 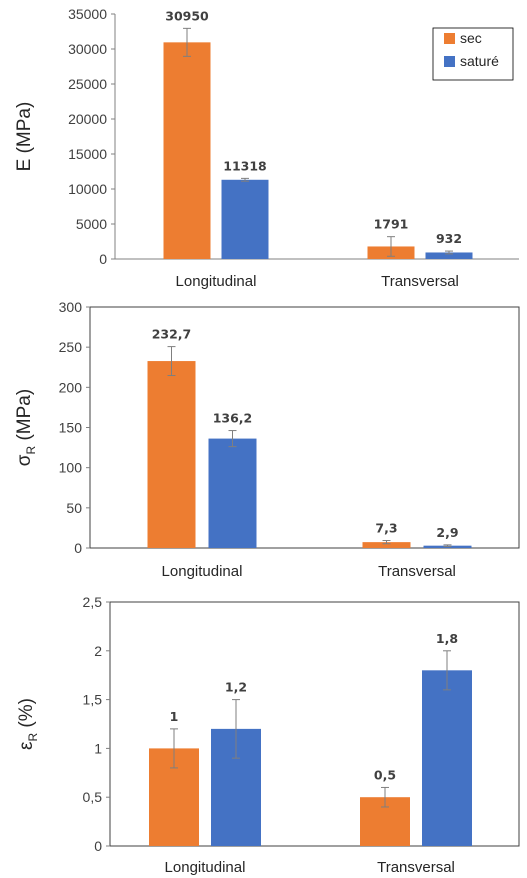 I want to click on data-label: 0,5, so click(x=385, y=774).